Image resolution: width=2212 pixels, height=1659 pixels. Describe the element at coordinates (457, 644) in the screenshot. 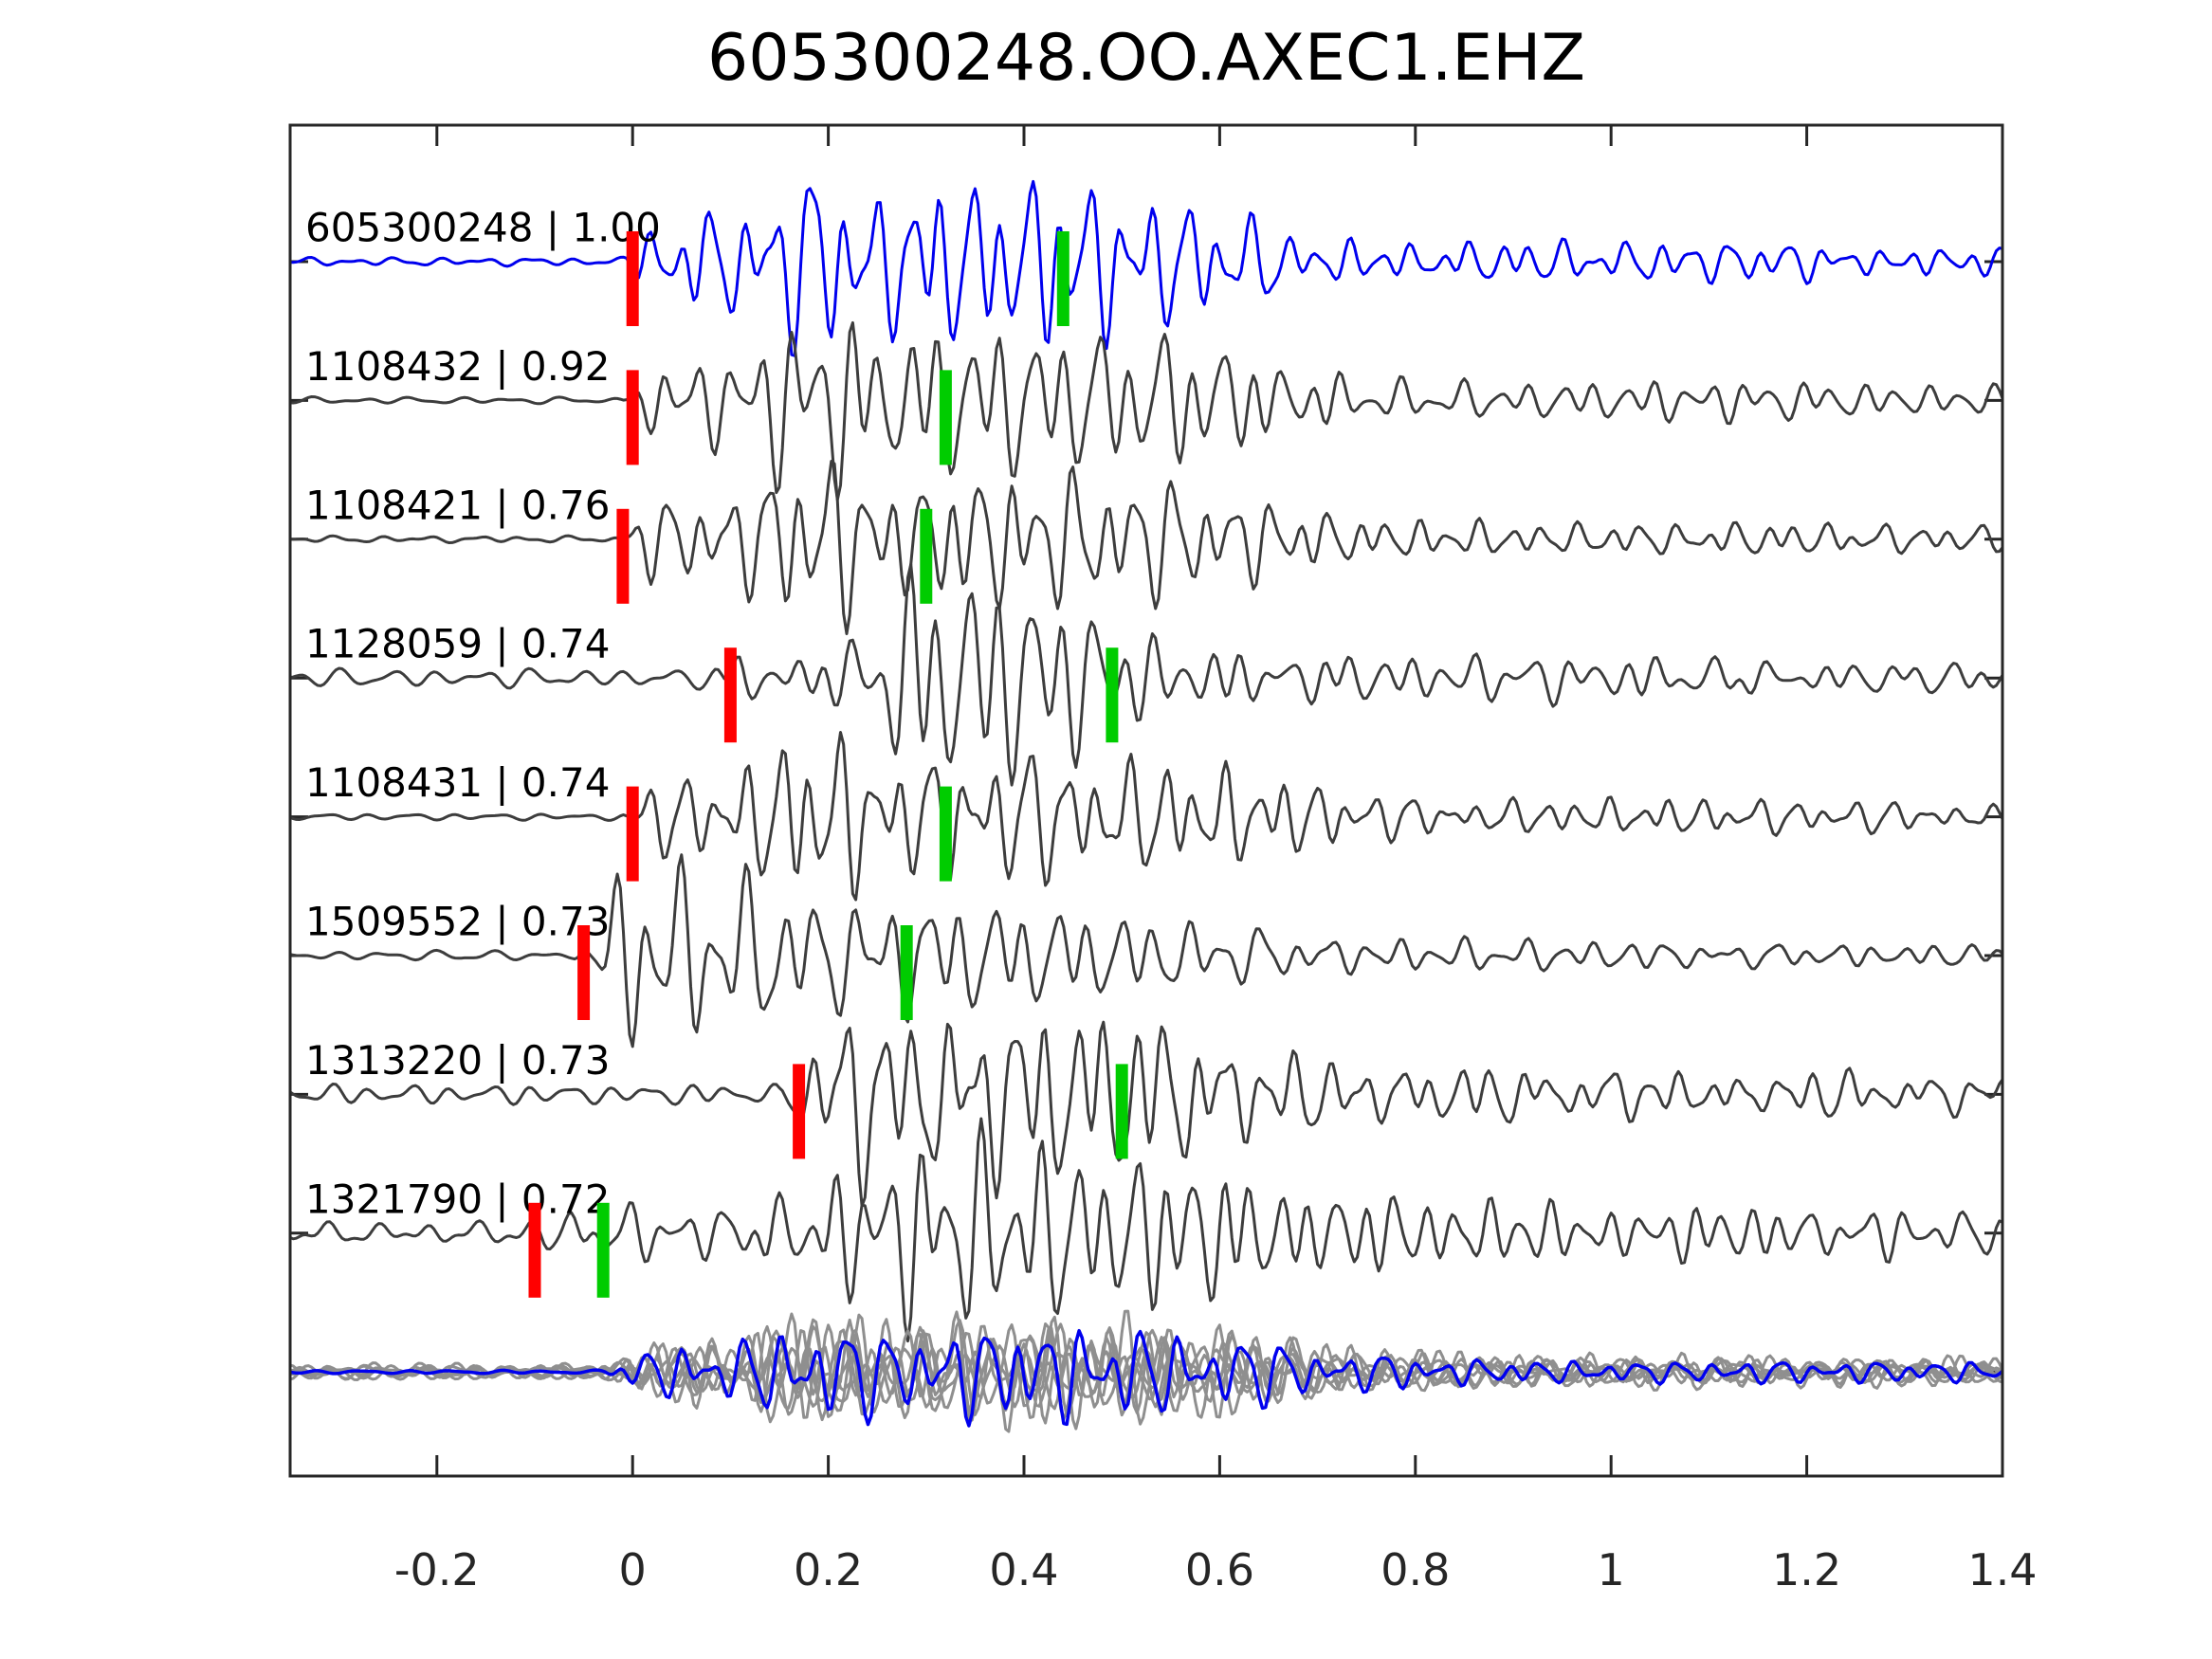

I see `trace-label: 1128059 | 0.74` at that location.